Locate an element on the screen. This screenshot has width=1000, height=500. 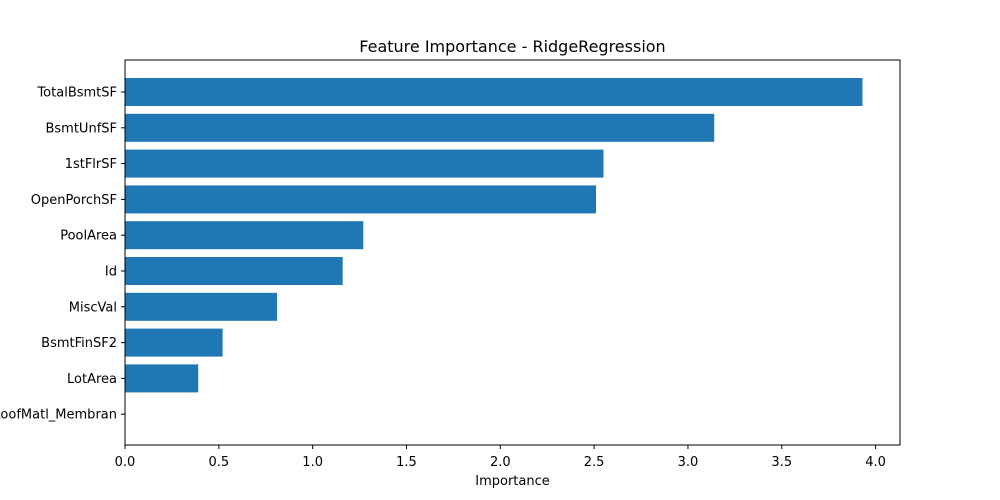
x-axis-label: Importance is located at coordinates (512, 481).